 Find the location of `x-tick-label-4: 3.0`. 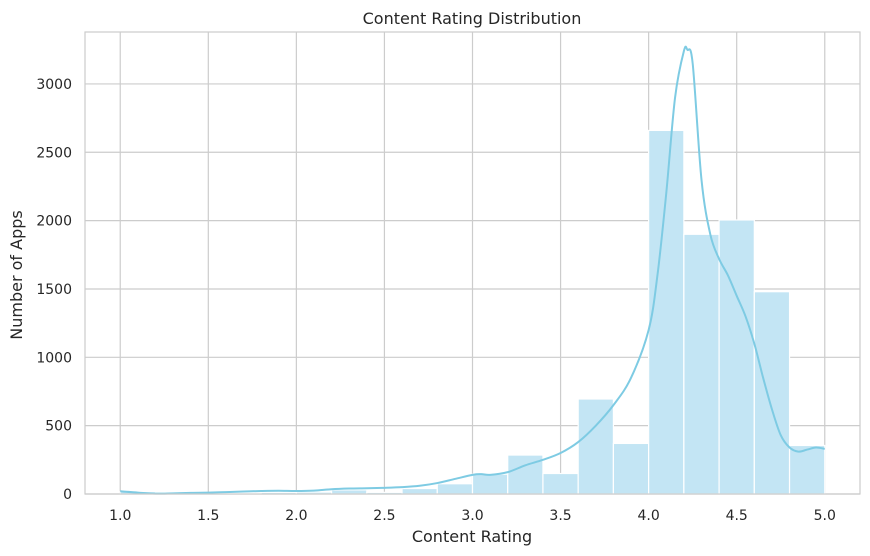

x-tick-label-4: 3.0 is located at coordinates (472, 516).